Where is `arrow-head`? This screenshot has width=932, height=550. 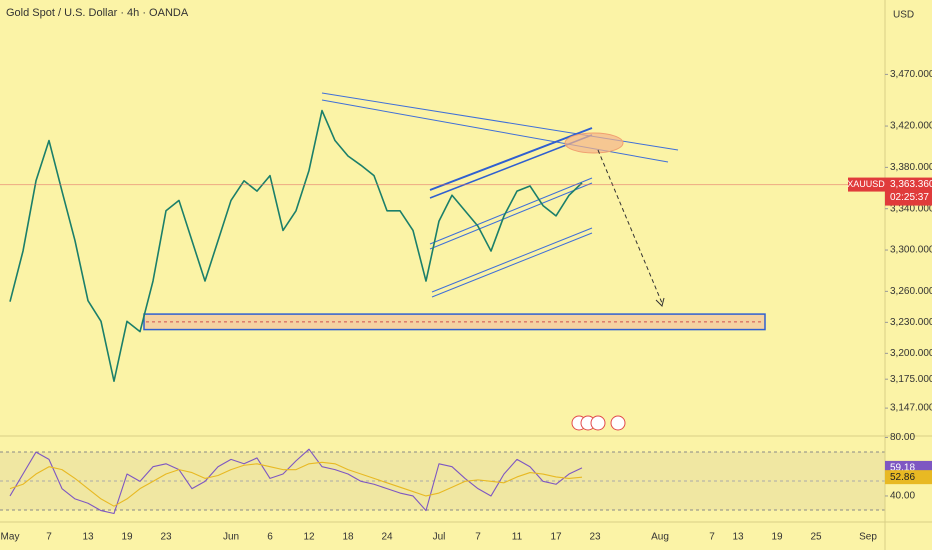 arrow-head is located at coordinates (660, 302).